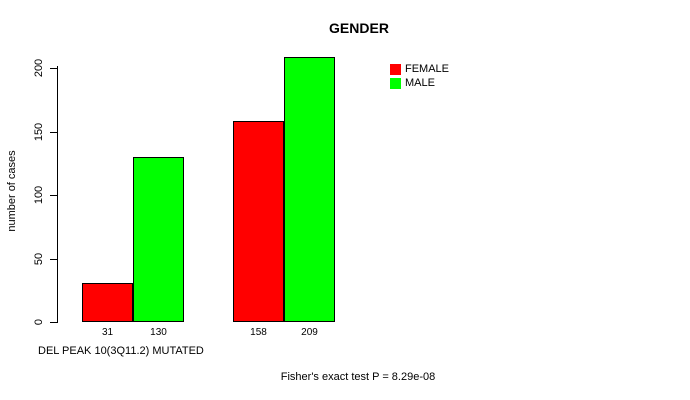 The height and width of the screenshot is (400, 690). Describe the element at coordinates (258, 332) in the screenshot. I see `bar-value-label: 158` at that location.